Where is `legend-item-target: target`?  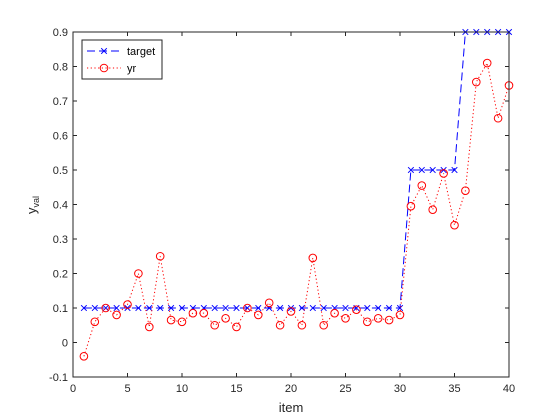
legend-item-target: target is located at coordinates (121, 52).